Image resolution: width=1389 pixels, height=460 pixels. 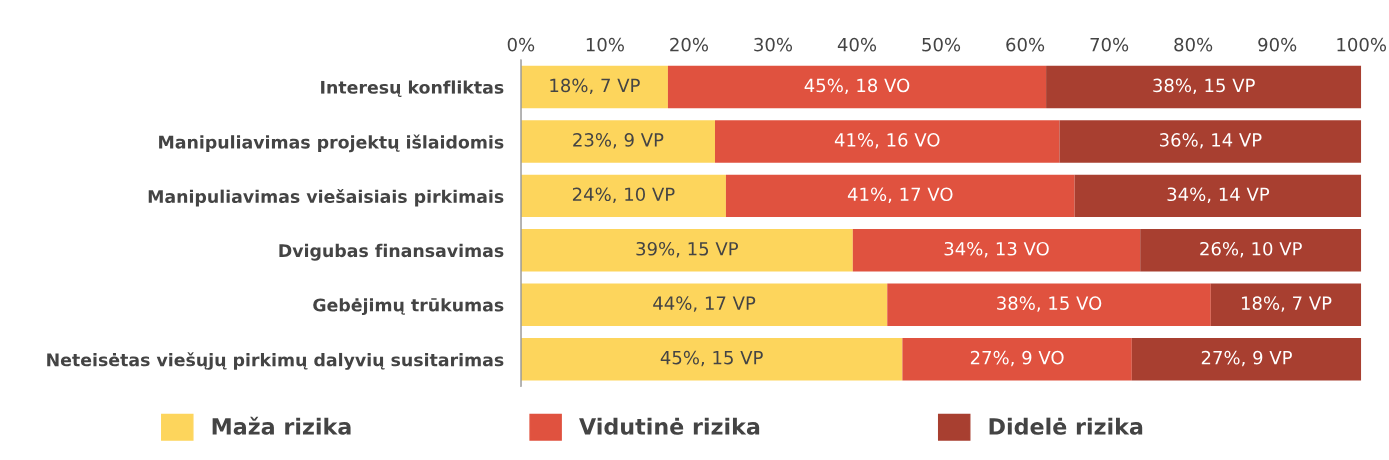 I want to click on data-label: 41%, 16 VO, so click(x=887, y=141).